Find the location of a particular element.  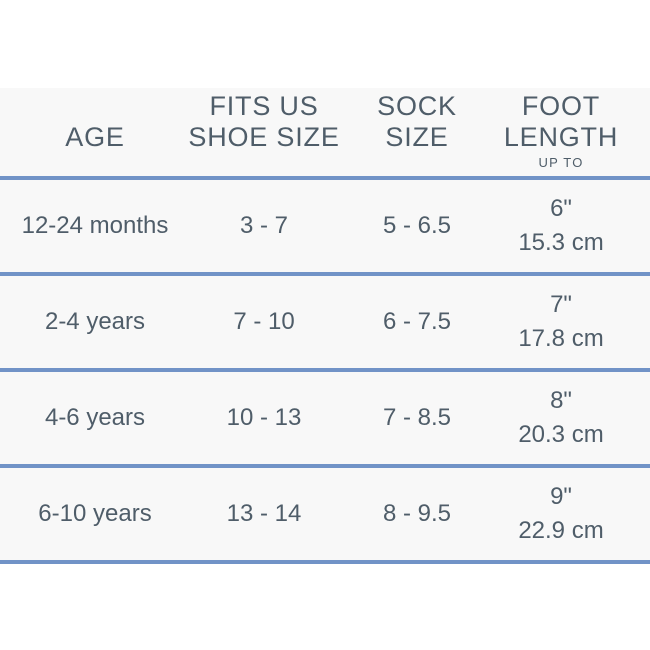

foot-length-inches: 8" is located at coordinates (561, 400).